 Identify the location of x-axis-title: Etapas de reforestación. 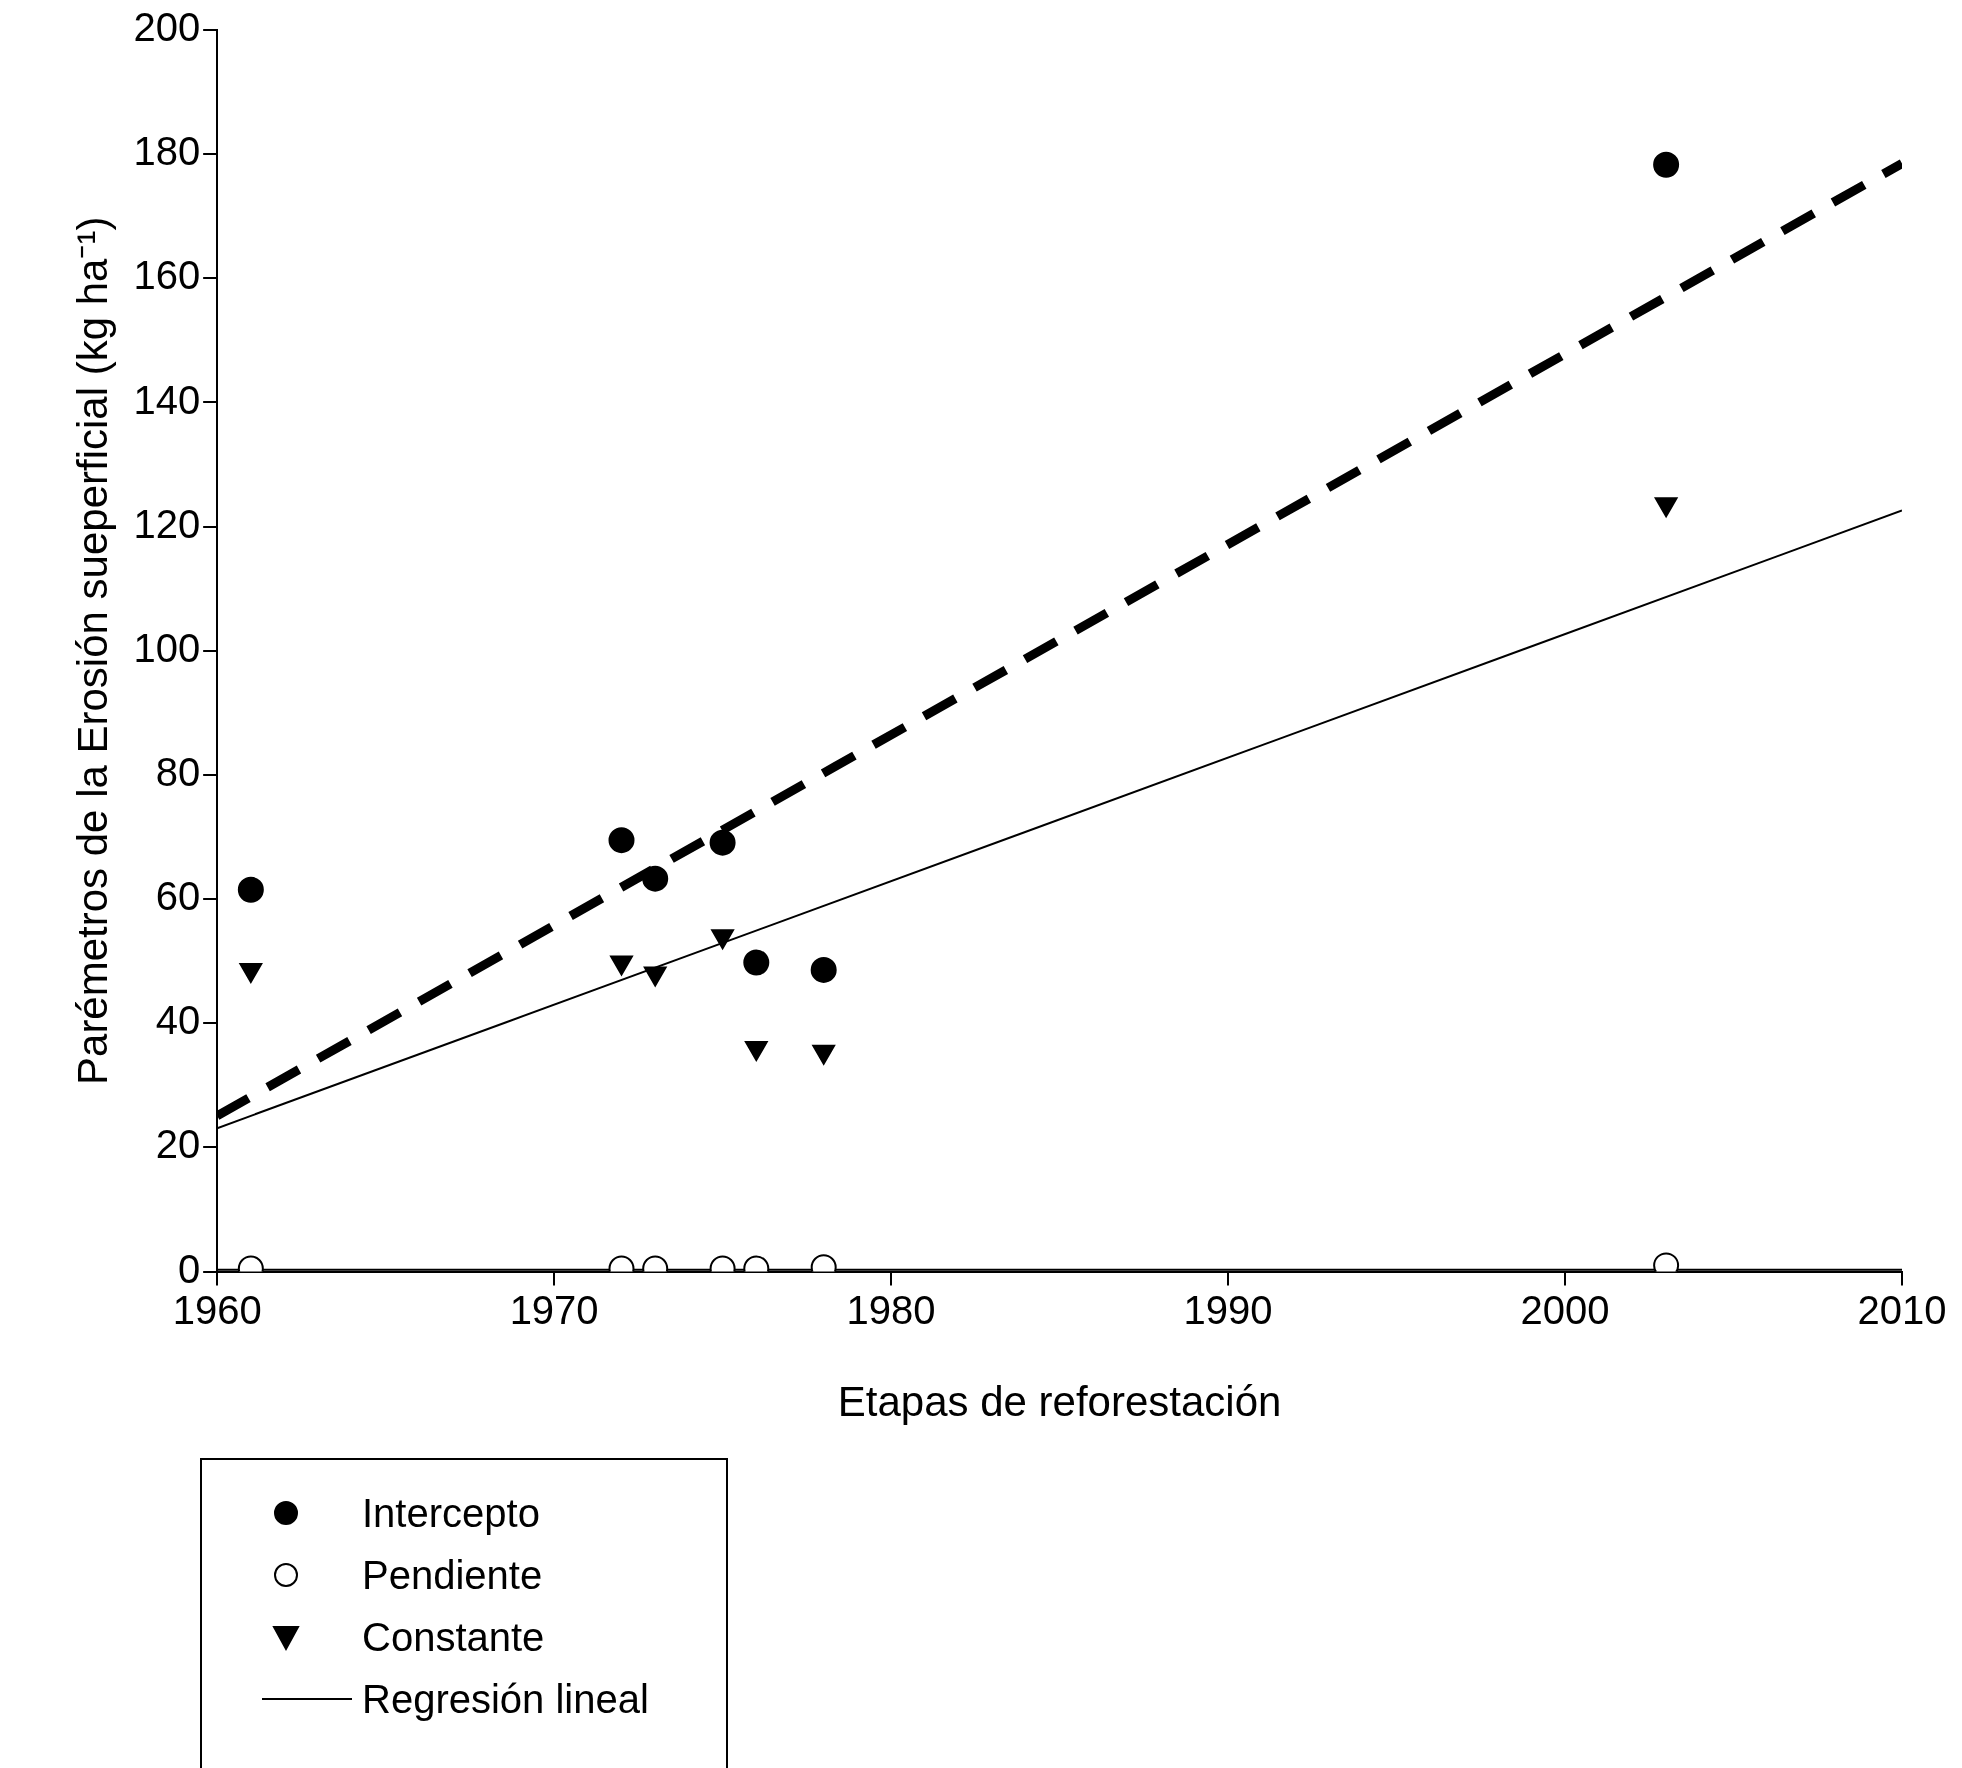
(1059, 1402).